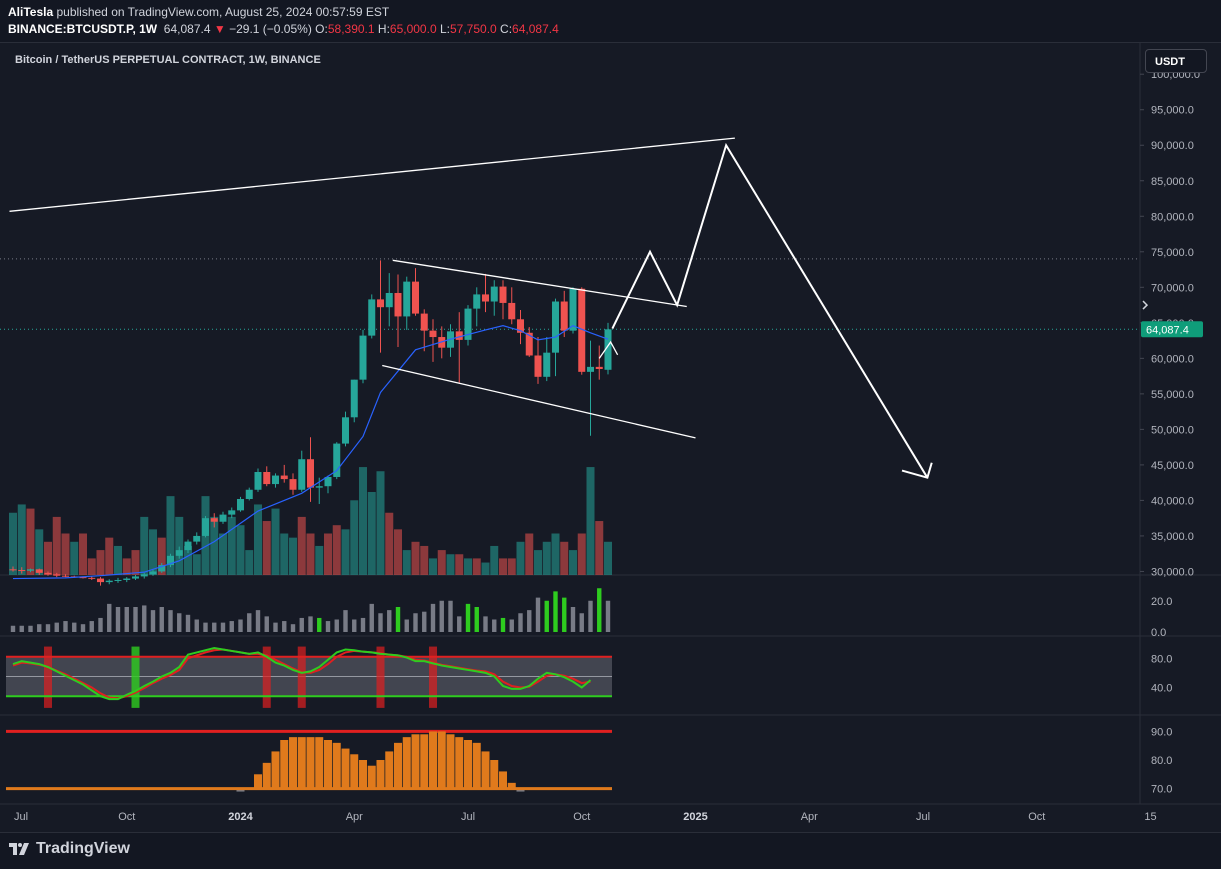  I want to click on price-tick-label: 45,000.0, so click(1172, 466).